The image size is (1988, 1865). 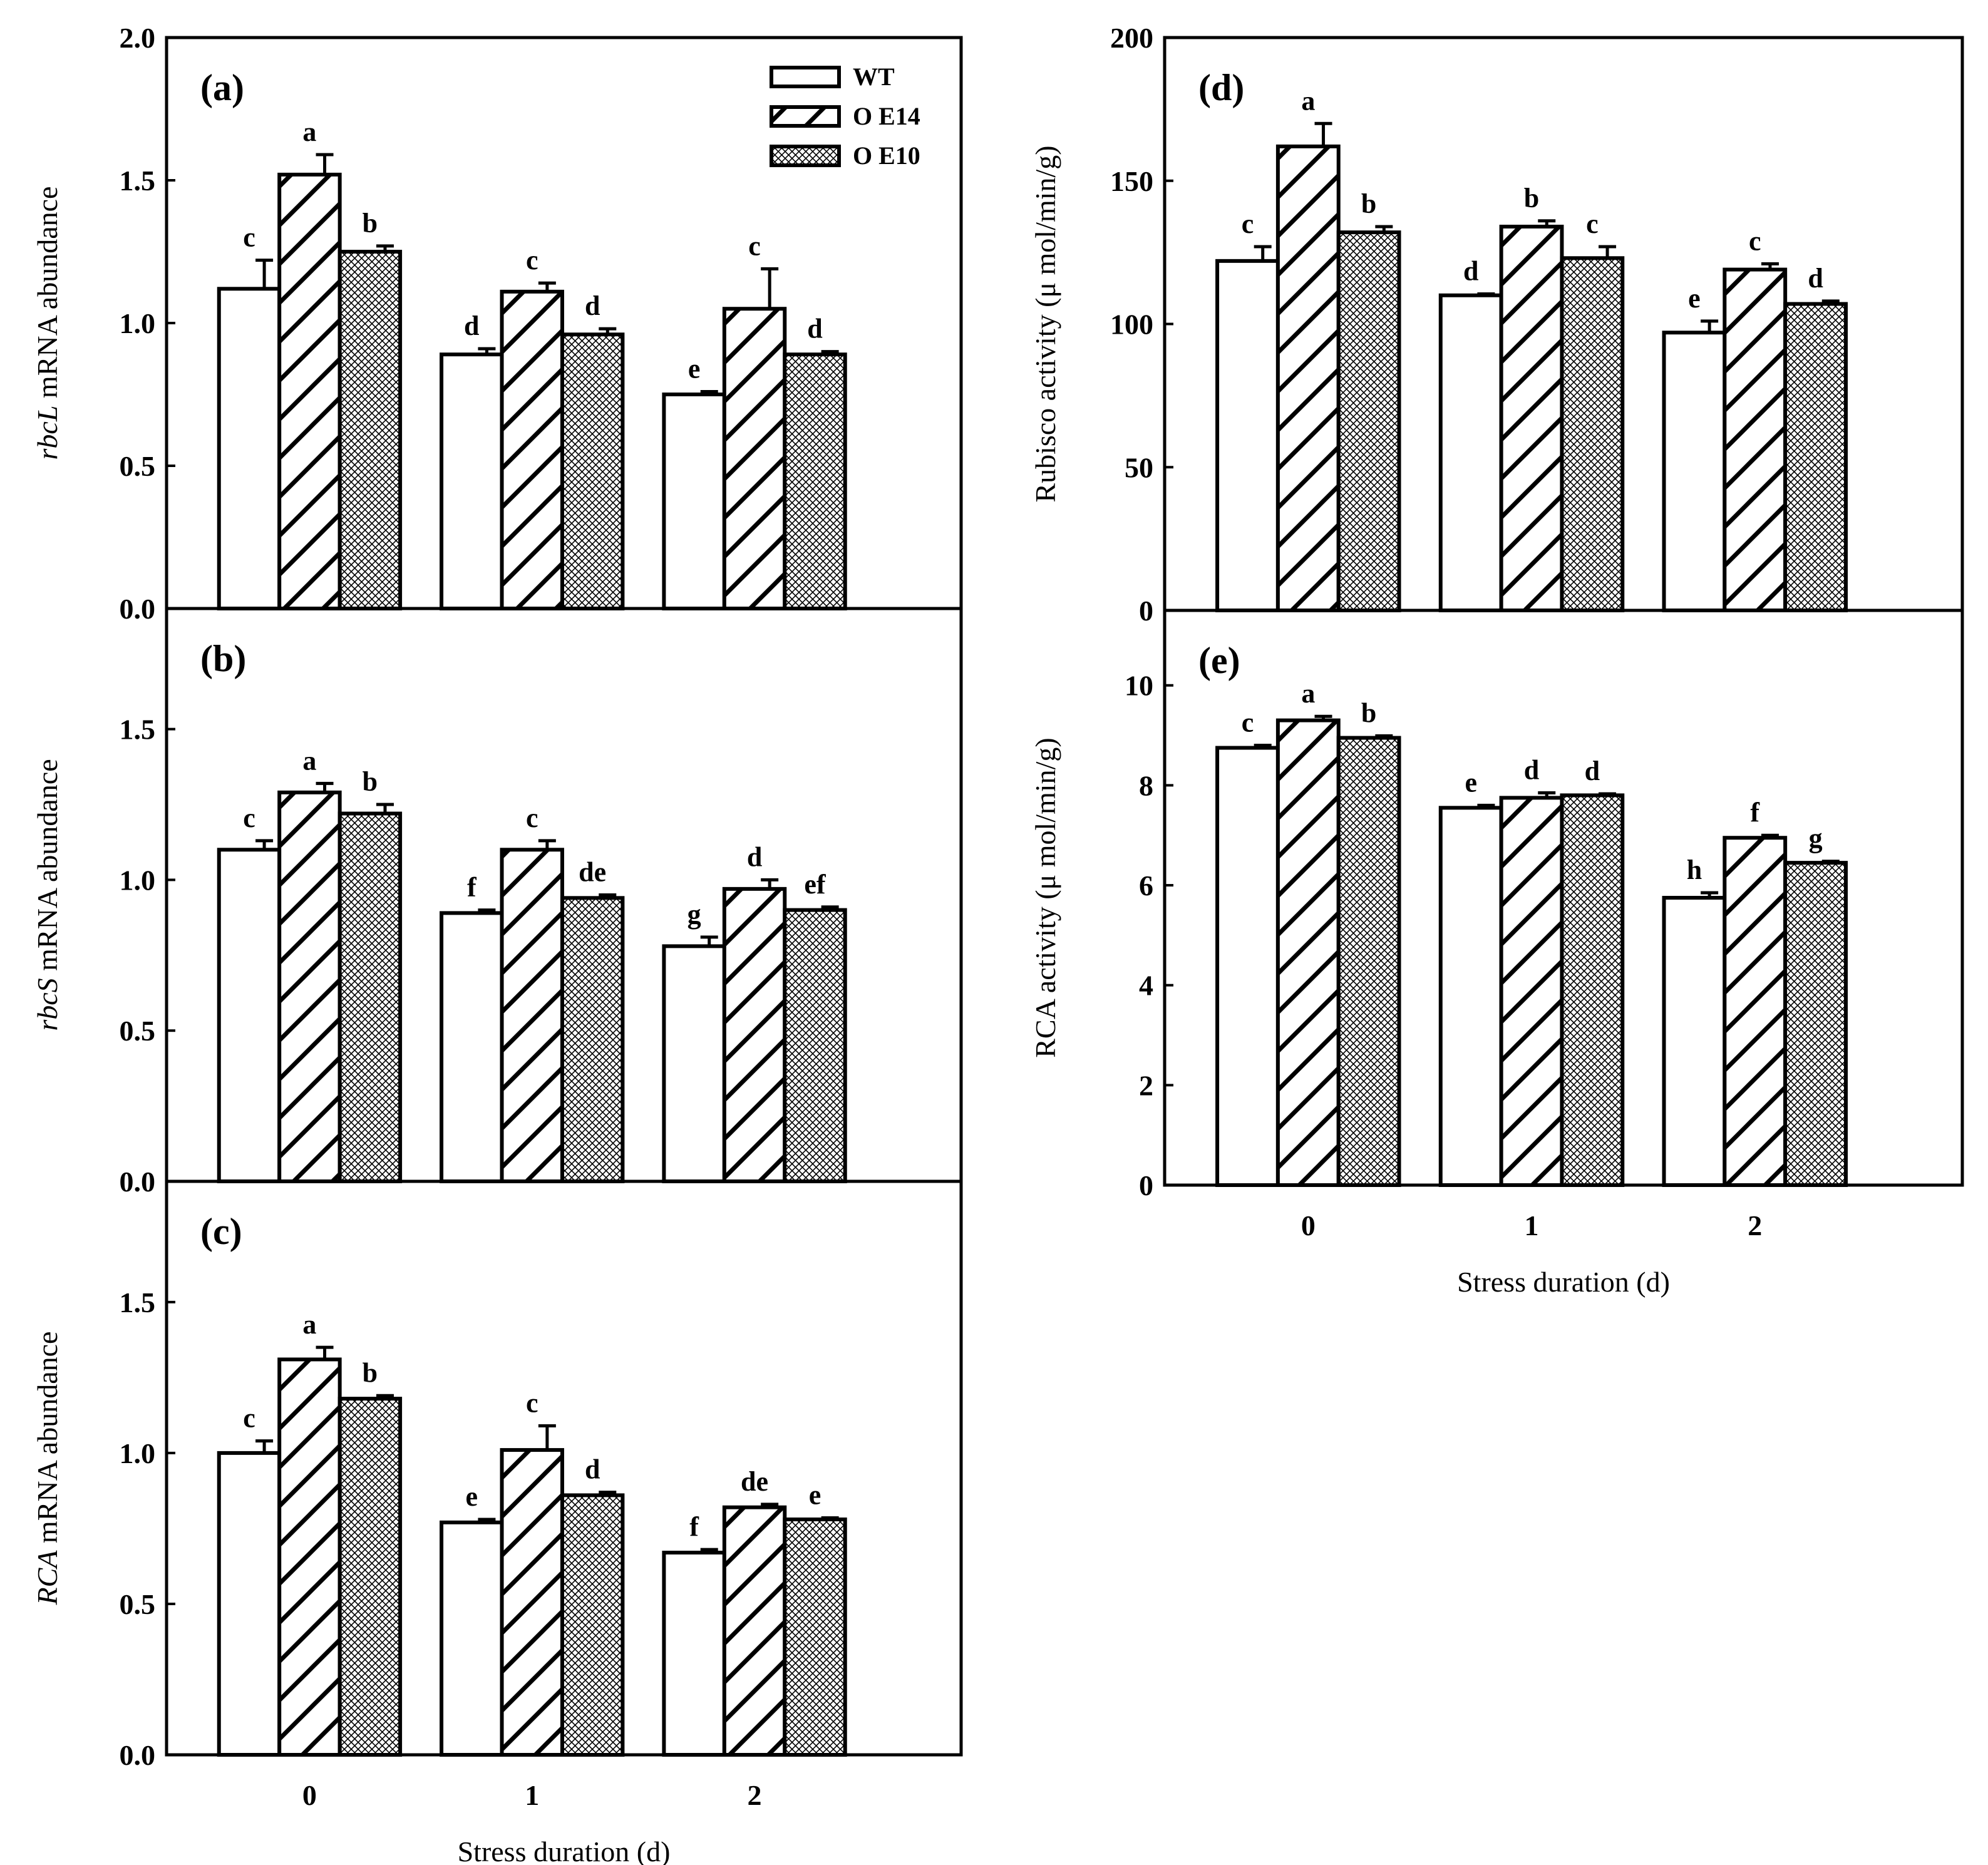 I want to click on y-tick-label: 100, so click(x=1132, y=325).